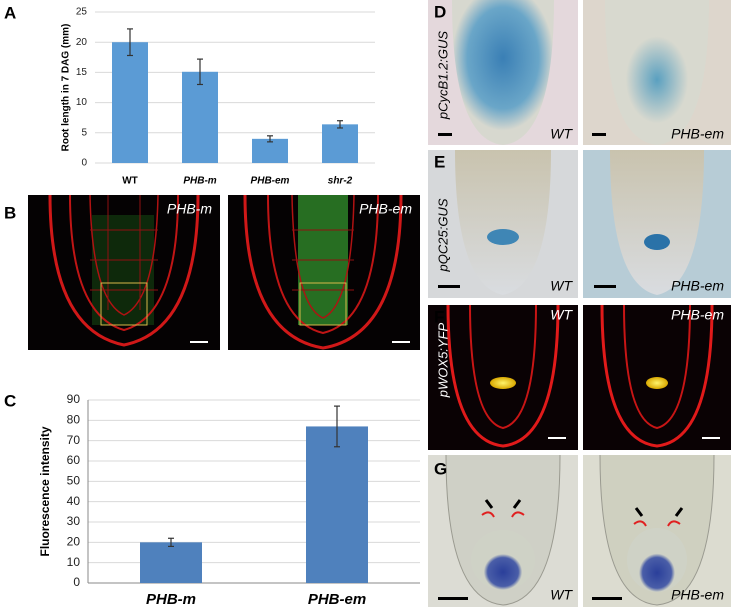  What do you see at coordinates (579, 377) in the screenshot?
I see `panel-f: F pWOX5:YFP WT PHB-em` at bounding box center [579, 377].